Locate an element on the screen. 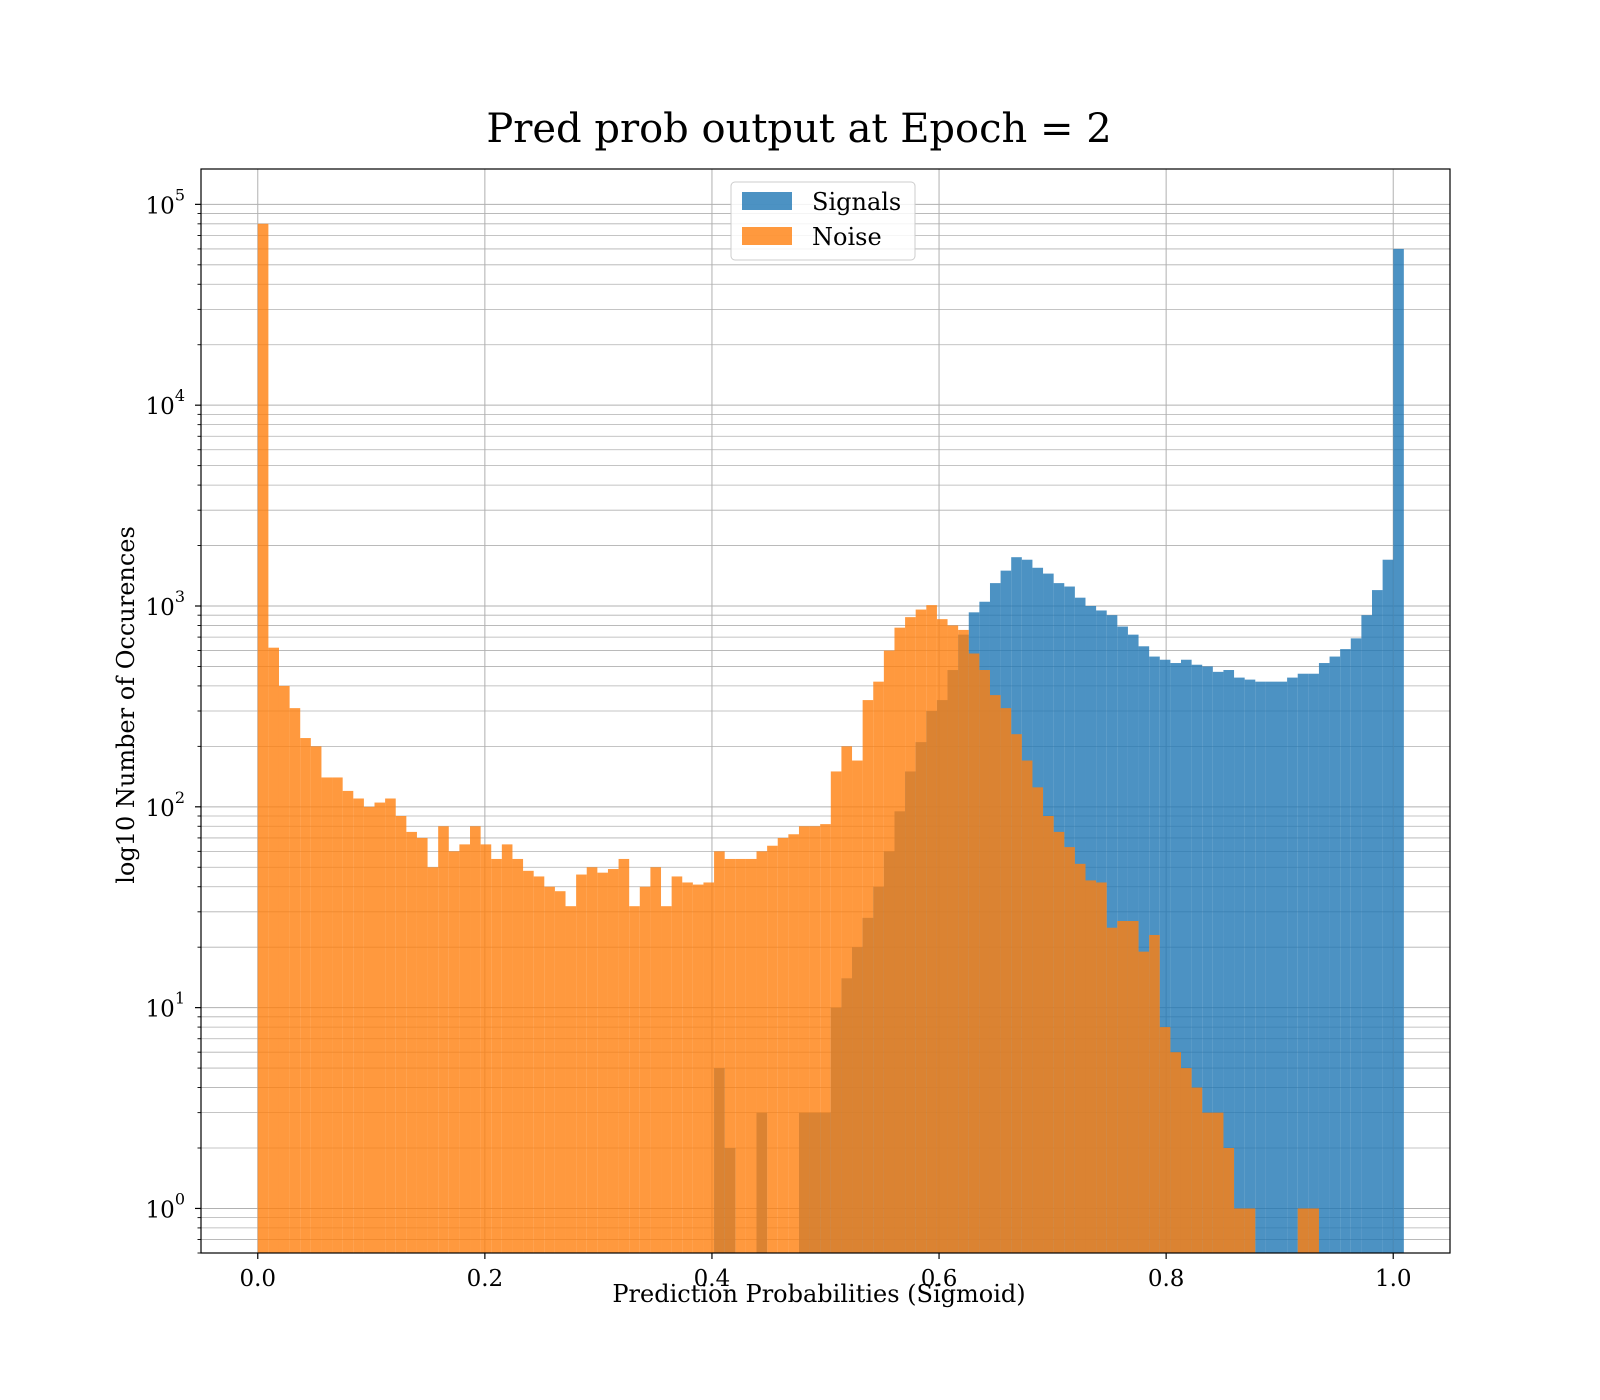  legend: Signals Noise is located at coordinates (823, 221).